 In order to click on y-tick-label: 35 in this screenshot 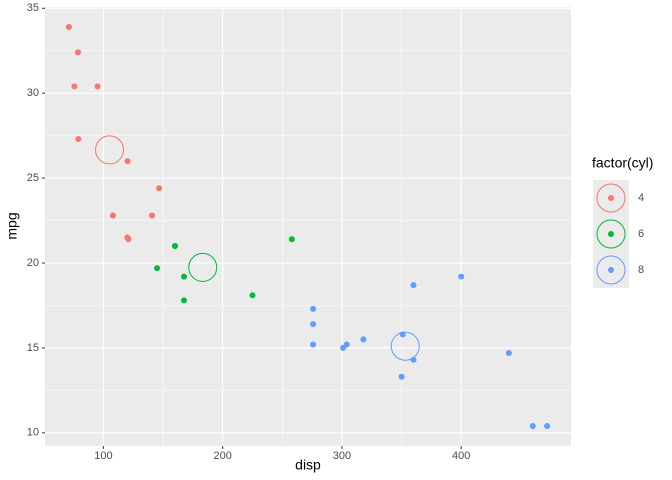, I will do `click(33, 8)`.